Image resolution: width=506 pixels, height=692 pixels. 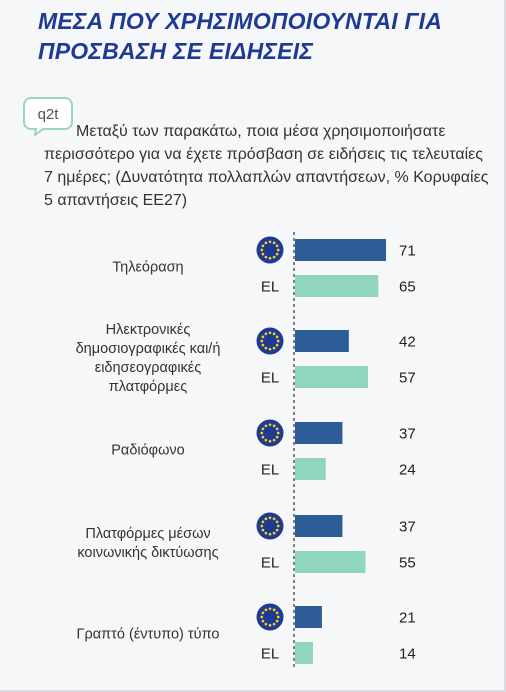 What do you see at coordinates (407, 342) in the screenshot?
I see `value-label-eu: 42` at bounding box center [407, 342].